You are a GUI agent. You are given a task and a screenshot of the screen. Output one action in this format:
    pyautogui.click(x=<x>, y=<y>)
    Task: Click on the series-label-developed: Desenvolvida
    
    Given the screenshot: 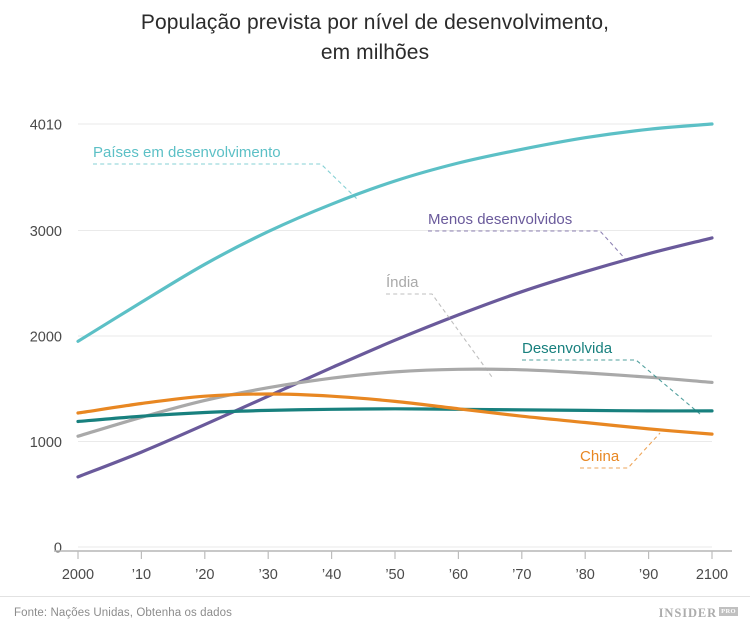 What is the action you would take?
    pyautogui.click(x=567, y=348)
    